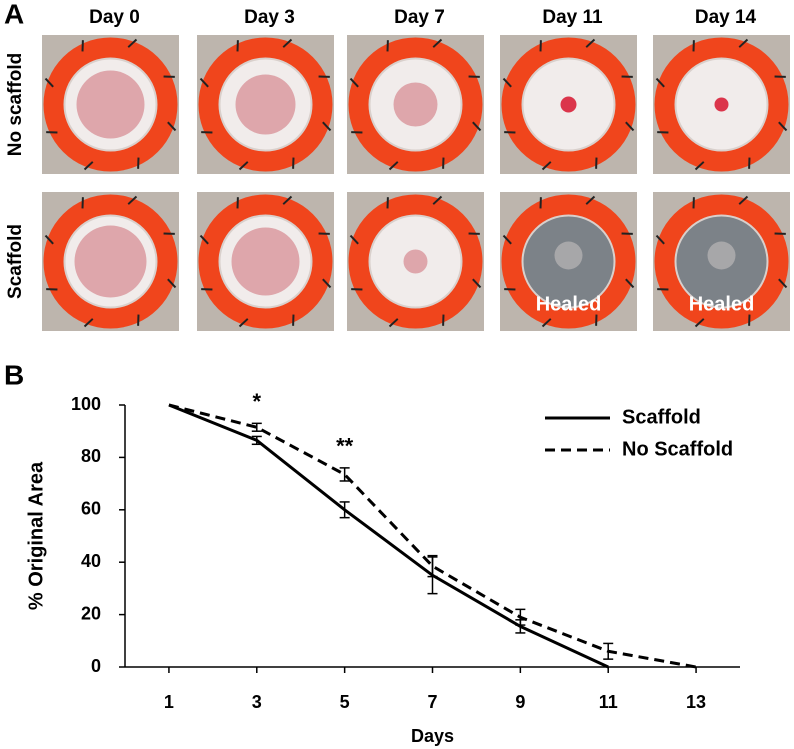 The width and height of the screenshot is (794, 749). I want to click on y-tick-label: 40, so click(91, 561).